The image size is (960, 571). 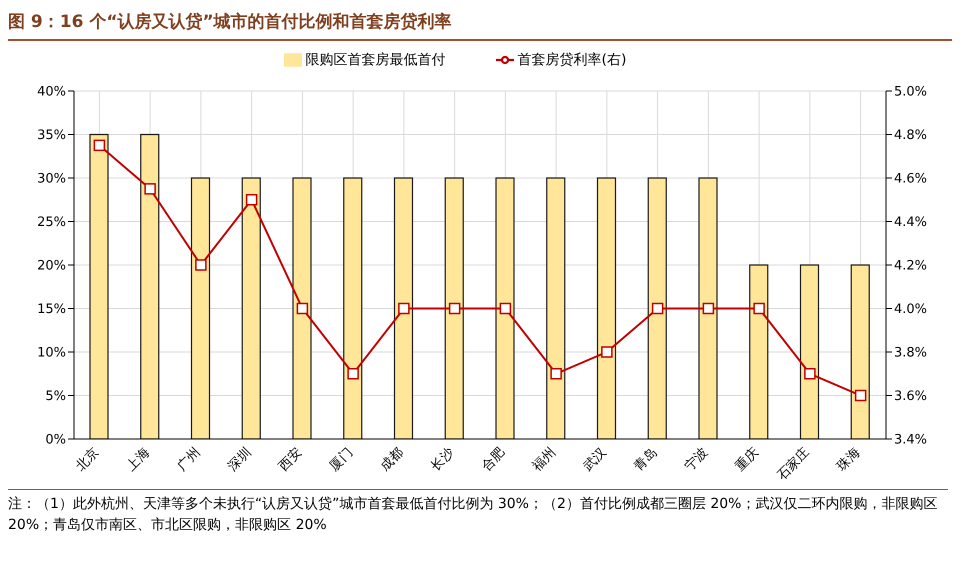 What do you see at coordinates (572, 60) in the screenshot?
I see `legend-label: 首套房贷利率(右)` at bounding box center [572, 60].